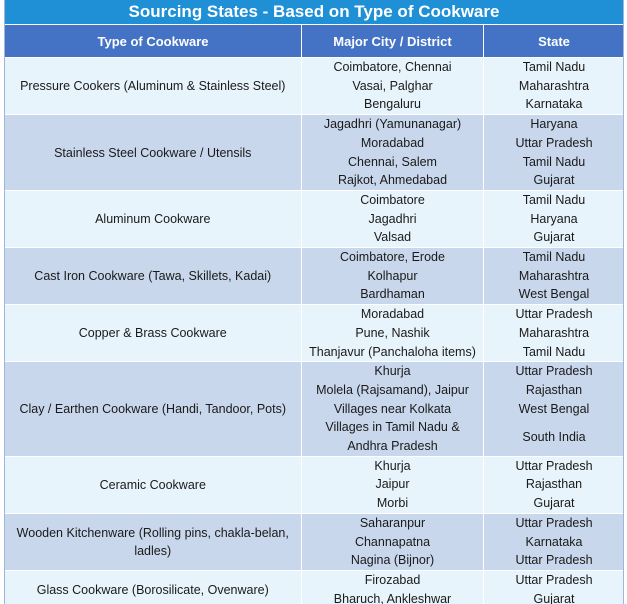 Image resolution: width=627 pixels, height=604 pixels. What do you see at coordinates (392, 333) in the screenshot?
I see `city-cell: Pune, Nashik` at bounding box center [392, 333].